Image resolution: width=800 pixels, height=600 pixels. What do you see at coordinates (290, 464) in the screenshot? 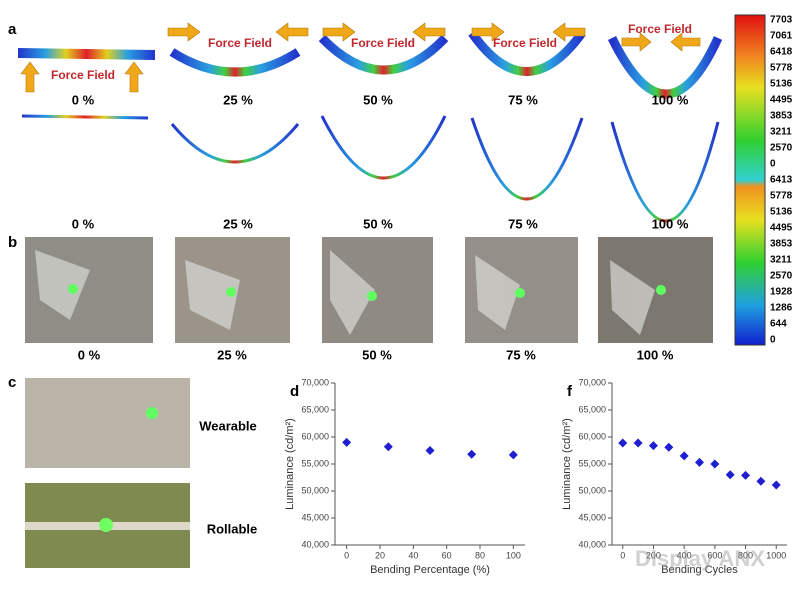
I see `y-axis-label: Luminance (cd/m²)` at bounding box center [290, 464].